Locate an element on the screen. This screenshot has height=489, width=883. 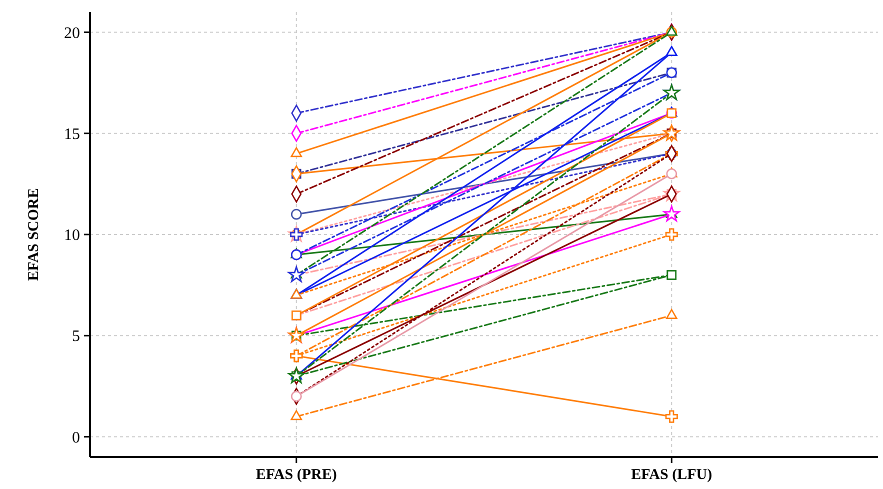
x-tick-label: EFAS (PRE) is located at coordinates (296, 475).